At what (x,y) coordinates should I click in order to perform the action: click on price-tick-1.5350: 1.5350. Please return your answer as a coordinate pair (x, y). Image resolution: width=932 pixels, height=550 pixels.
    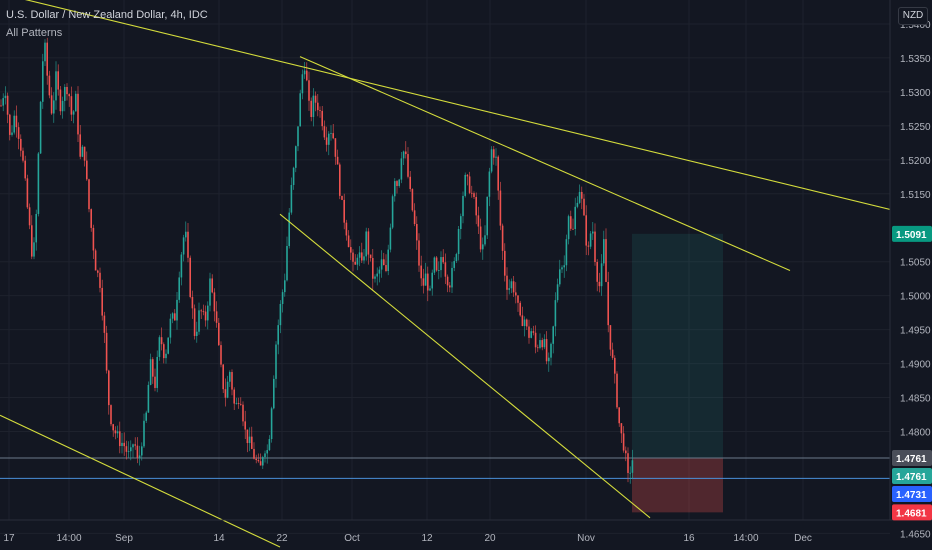
    Looking at the image, I should click on (915, 59).